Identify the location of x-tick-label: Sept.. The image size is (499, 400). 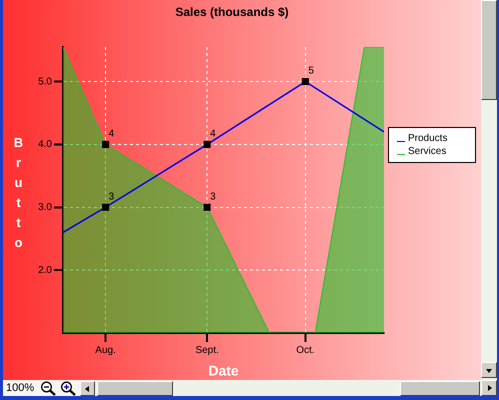
(207, 350).